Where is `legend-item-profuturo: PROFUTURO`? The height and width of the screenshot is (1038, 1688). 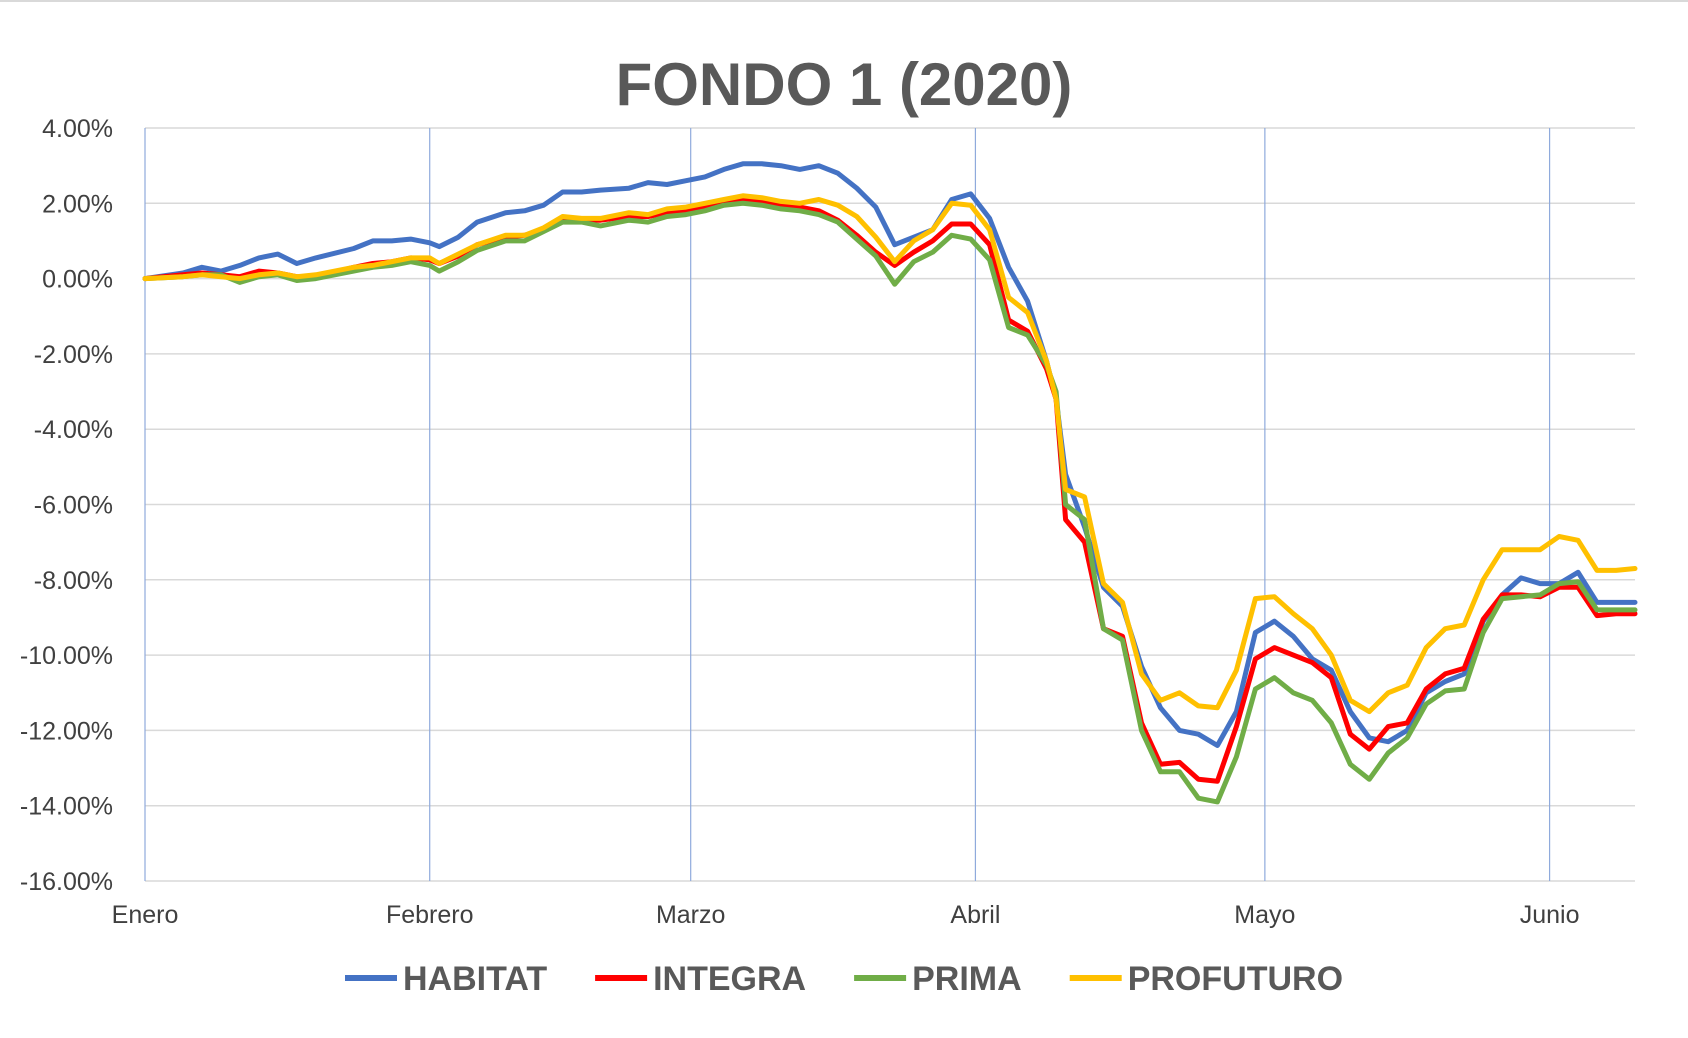
legend-item-profuturo: PROFUTURO is located at coordinates (1206, 979).